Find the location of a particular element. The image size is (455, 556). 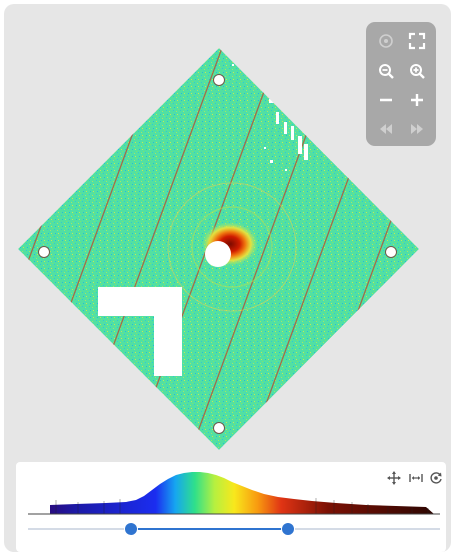

fit-range-button is located at coordinates (416, 478).